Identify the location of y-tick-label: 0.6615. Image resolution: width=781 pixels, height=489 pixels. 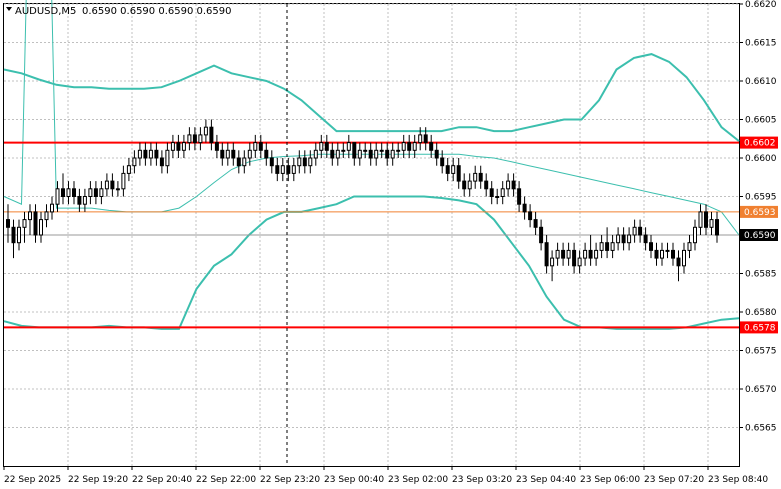
(761, 44).